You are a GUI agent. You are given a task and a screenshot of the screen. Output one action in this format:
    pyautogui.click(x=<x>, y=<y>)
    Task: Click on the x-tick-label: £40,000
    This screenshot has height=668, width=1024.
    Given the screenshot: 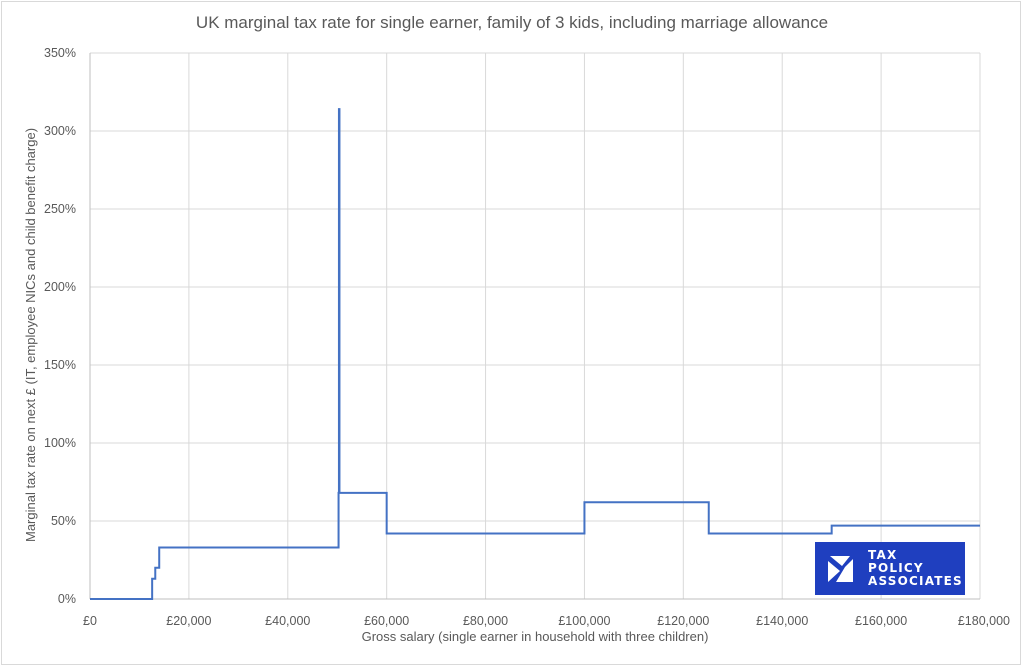 What is the action you would take?
    pyautogui.click(x=287, y=621)
    